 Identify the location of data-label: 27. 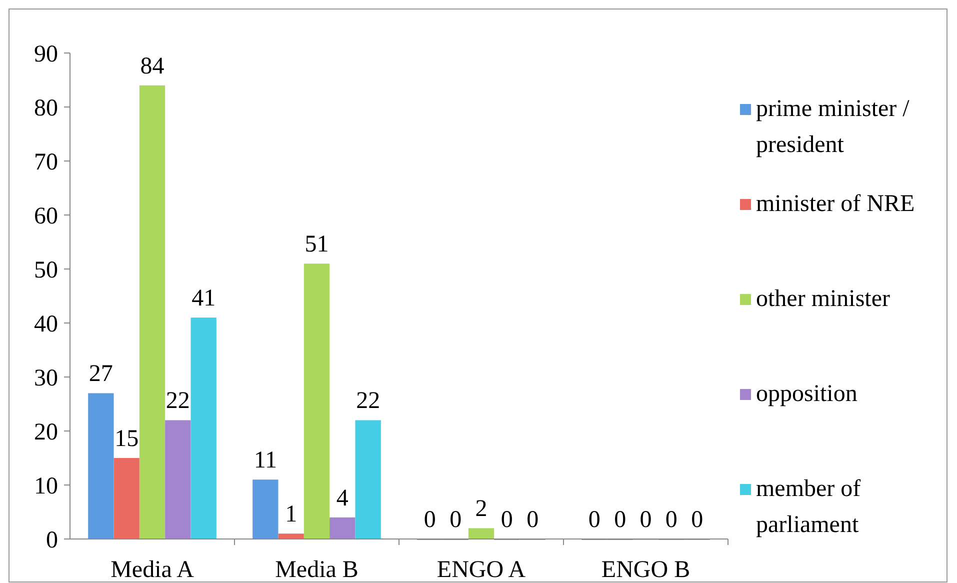
(100, 374).